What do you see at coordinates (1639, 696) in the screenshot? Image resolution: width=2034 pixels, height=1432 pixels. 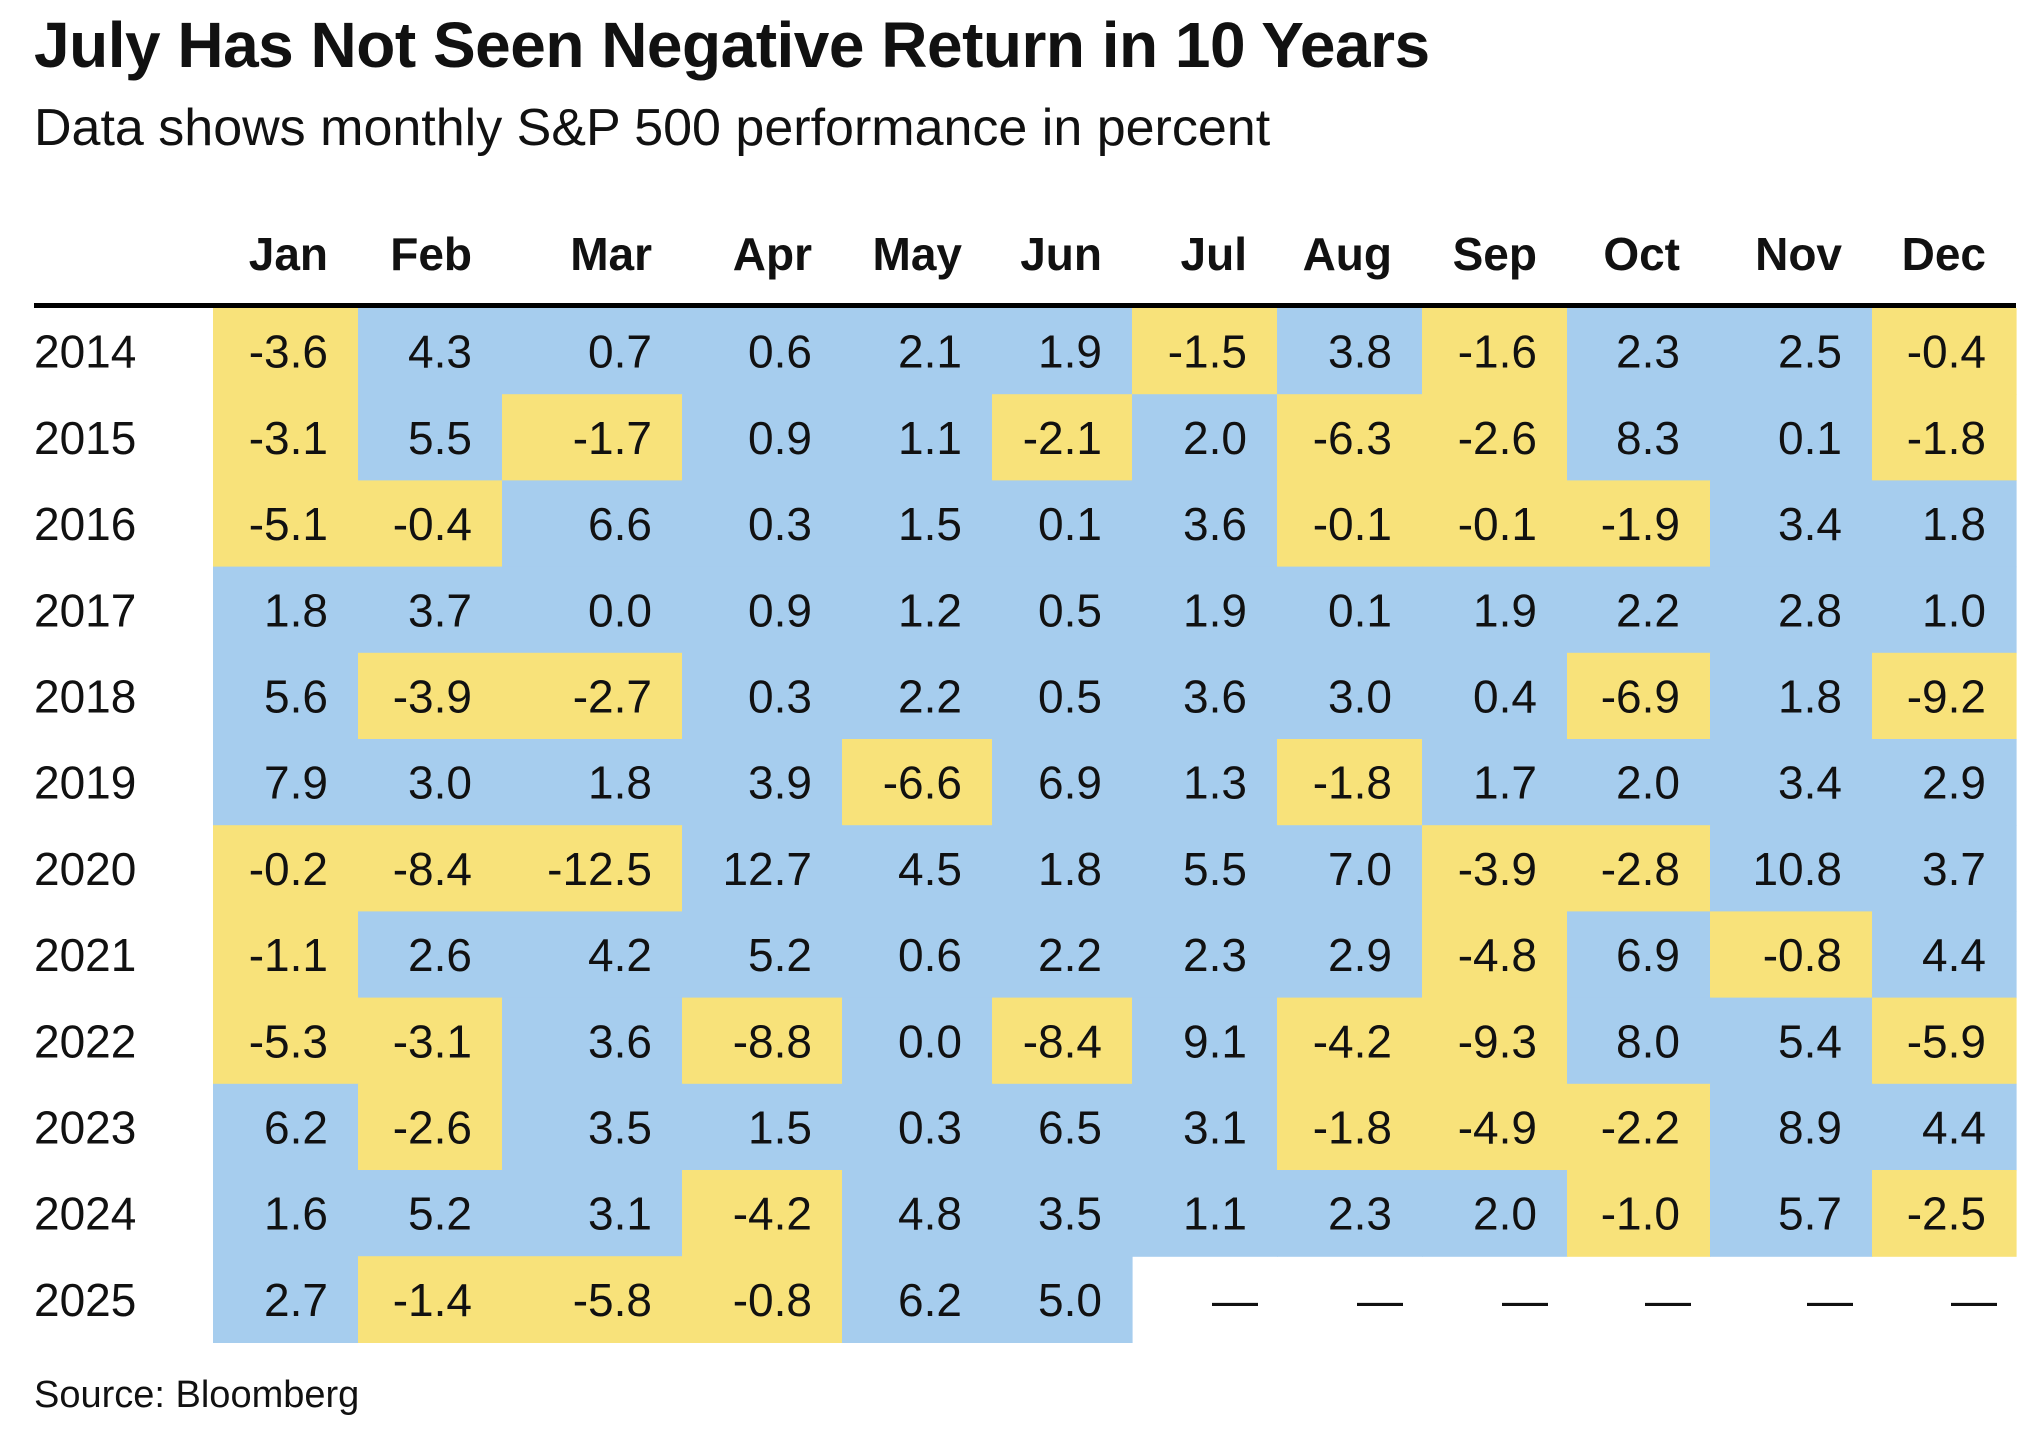 I see `cell-2018-oct` at bounding box center [1639, 696].